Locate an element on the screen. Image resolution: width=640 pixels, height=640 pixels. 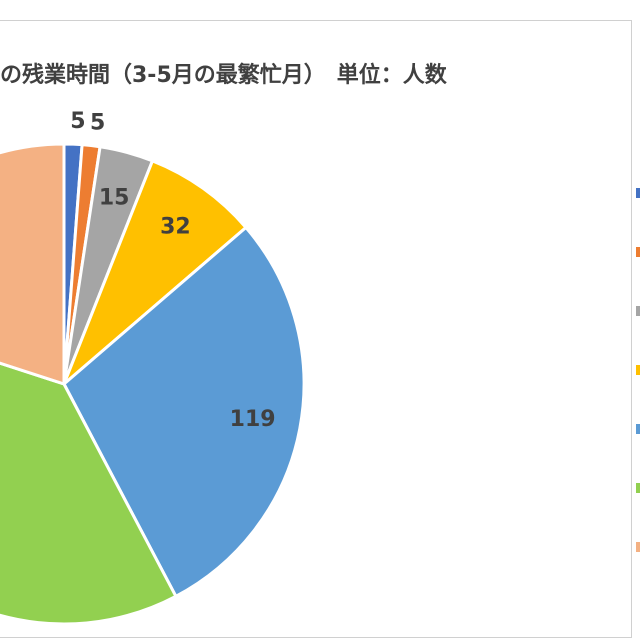
legend is located at coordinates (638, 370).